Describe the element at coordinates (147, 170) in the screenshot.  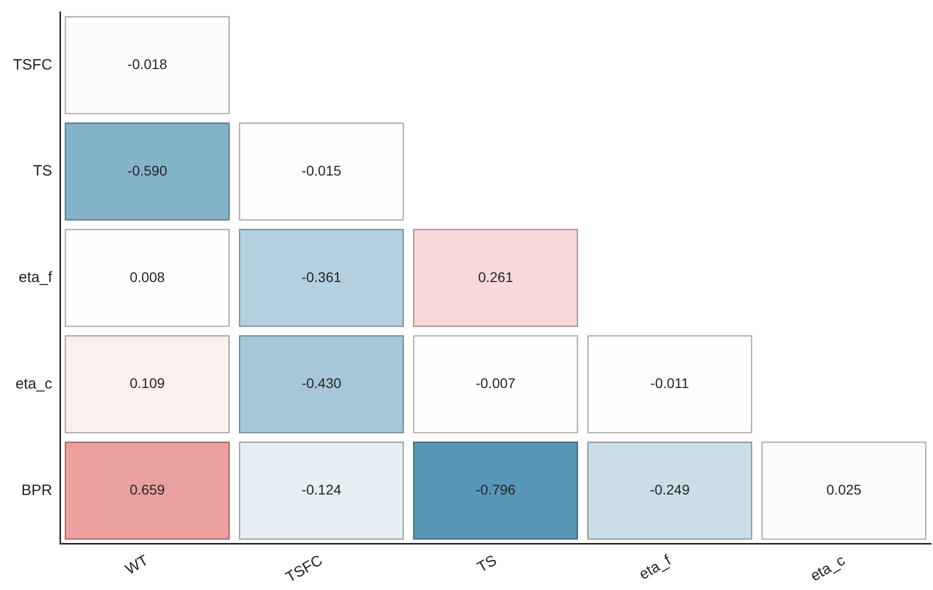
I see `data-label: -0.590` at that location.